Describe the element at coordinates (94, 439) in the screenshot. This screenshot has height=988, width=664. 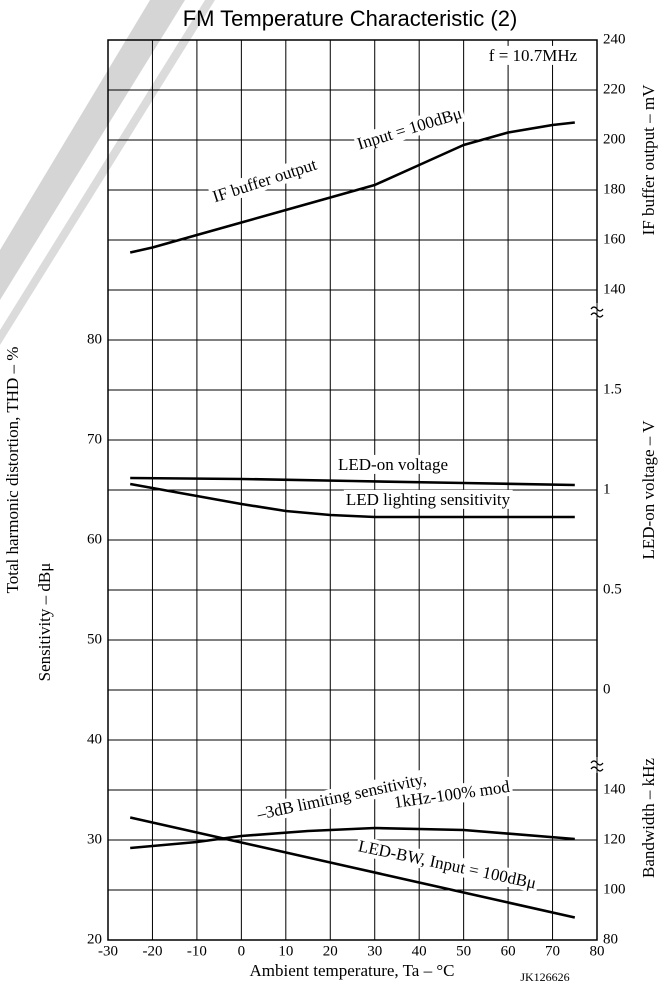
I see `y-tick-label: 70` at that location.